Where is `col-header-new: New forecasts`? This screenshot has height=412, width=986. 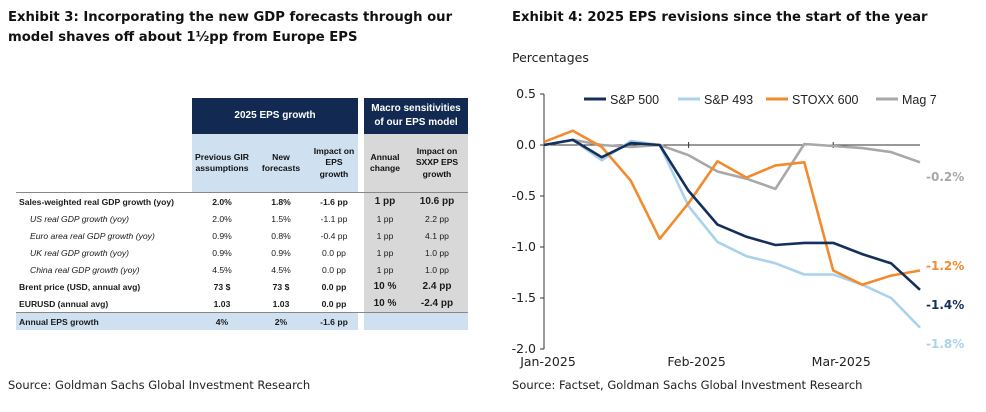
col-header-new: New forecasts is located at coordinates (281, 163).